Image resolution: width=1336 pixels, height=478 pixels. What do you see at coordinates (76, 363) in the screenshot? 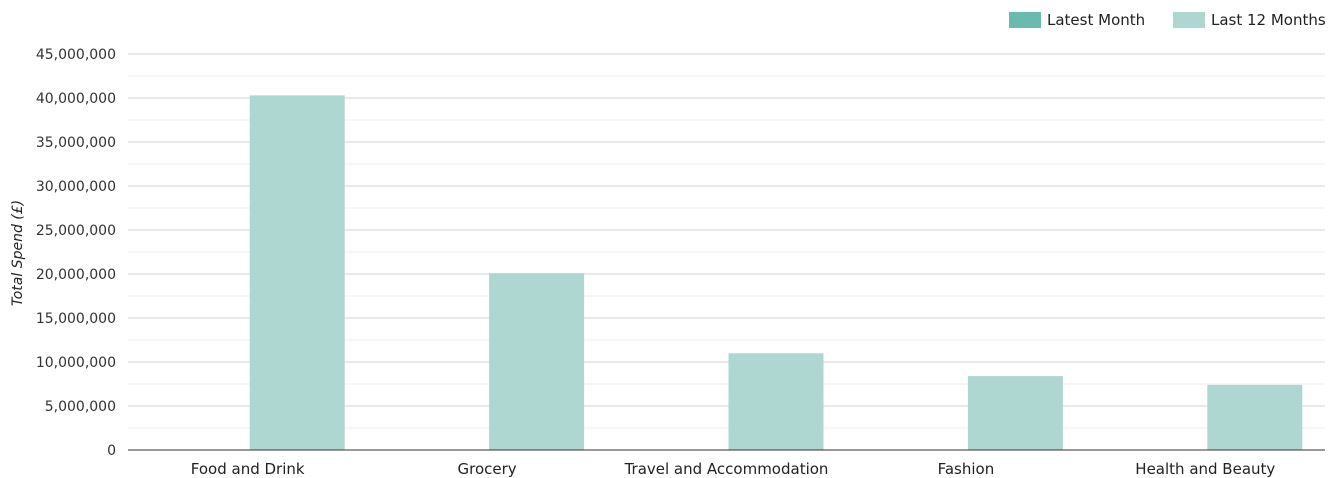
I see `y-tick-label: 10,000,000` at bounding box center [76, 363].